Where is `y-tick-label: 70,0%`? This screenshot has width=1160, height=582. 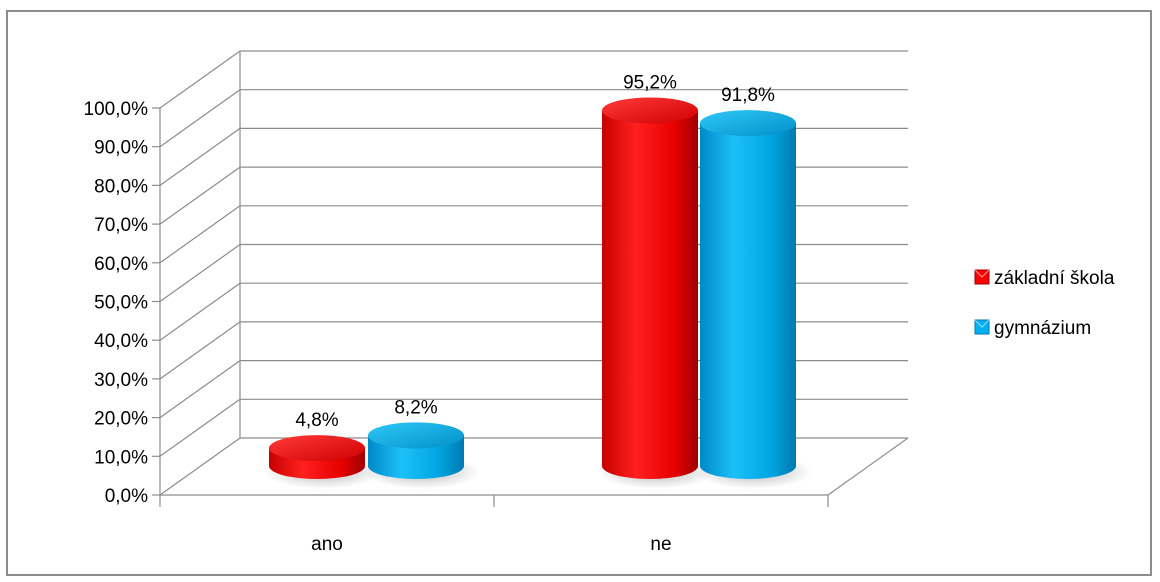
y-tick-label: 70,0% is located at coordinates (121, 225).